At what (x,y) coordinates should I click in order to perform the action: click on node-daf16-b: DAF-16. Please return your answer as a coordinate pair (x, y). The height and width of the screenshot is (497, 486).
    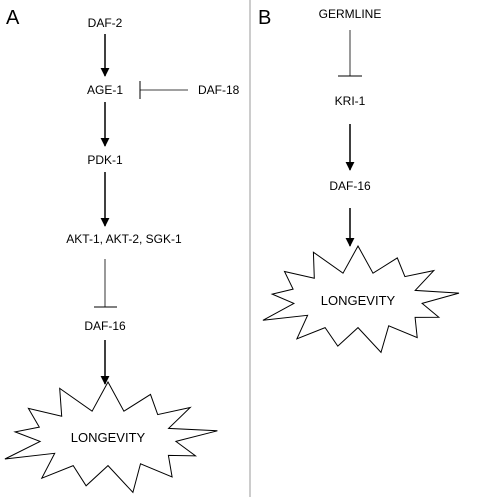
    Looking at the image, I should click on (350, 186).